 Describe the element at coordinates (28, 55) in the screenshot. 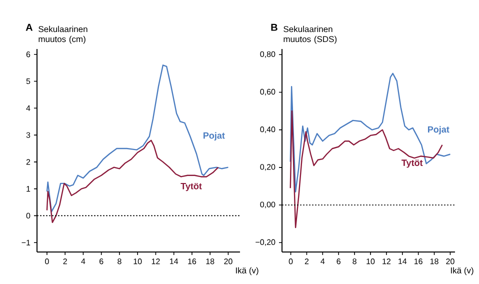

I see `y-tick-label: 6` at that location.